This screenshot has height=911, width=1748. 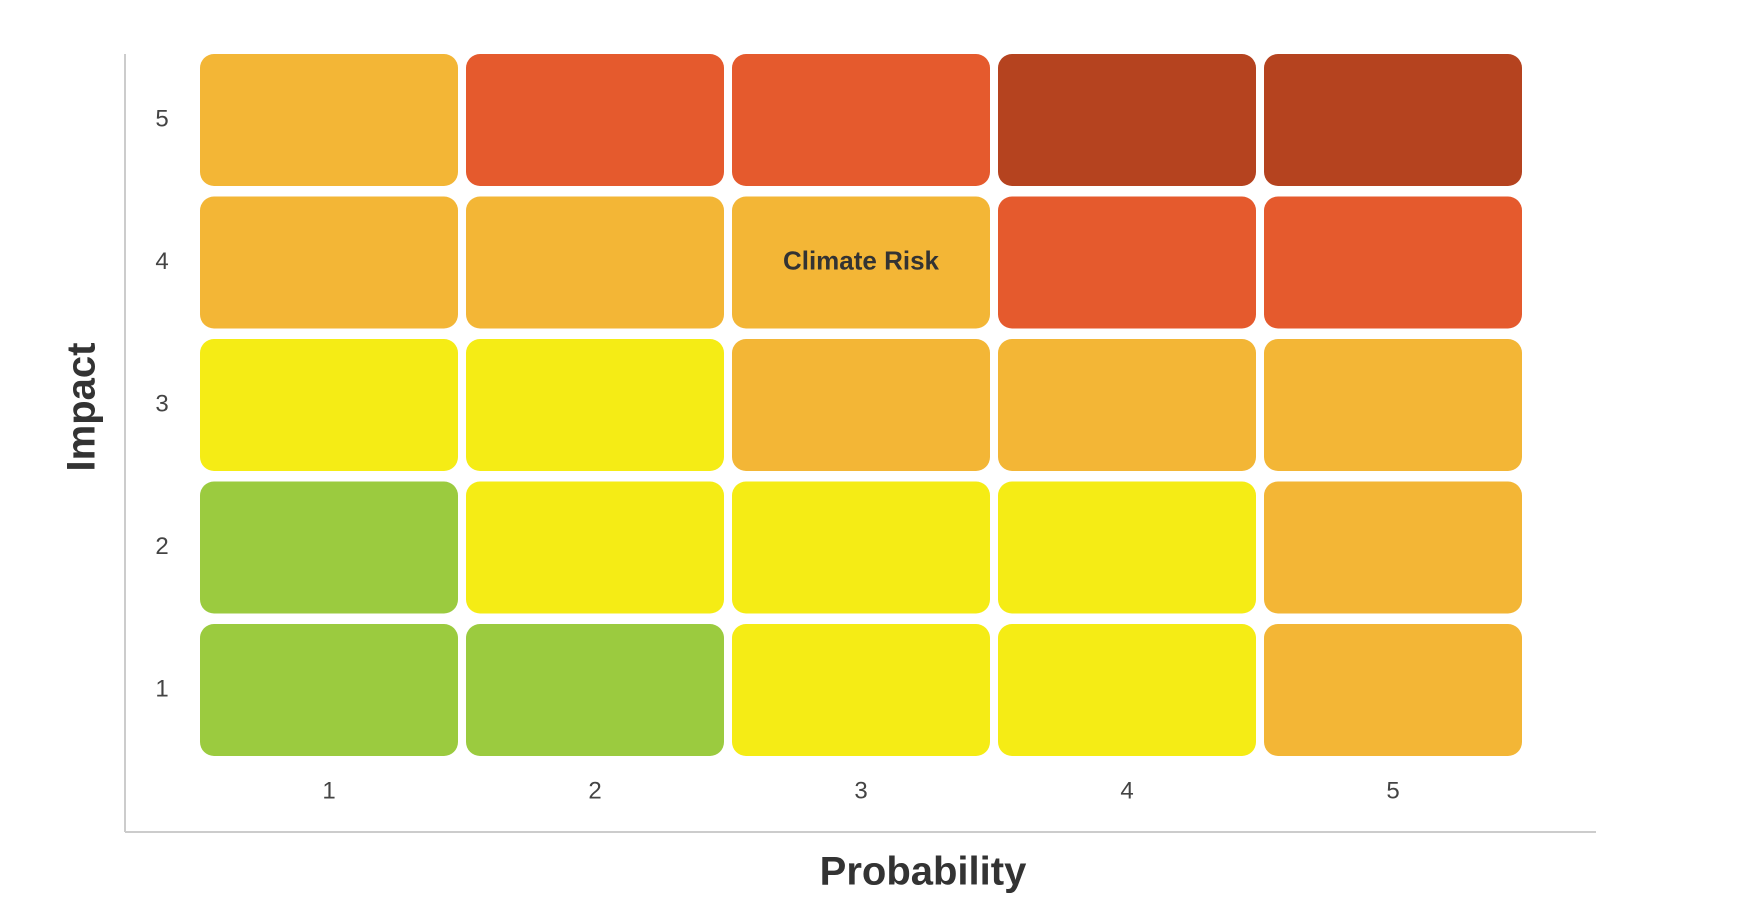 What do you see at coordinates (328, 790) in the screenshot?
I see `x-tick-label: 1` at bounding box center [328, 790].